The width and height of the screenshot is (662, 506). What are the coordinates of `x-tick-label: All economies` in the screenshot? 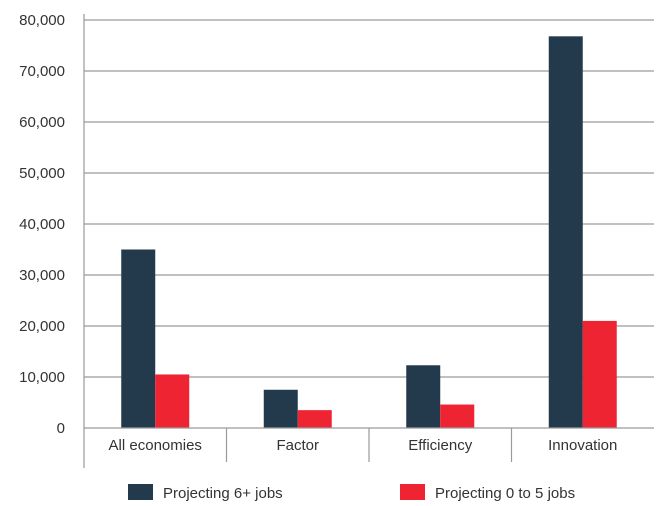 It's located at (155, 445).